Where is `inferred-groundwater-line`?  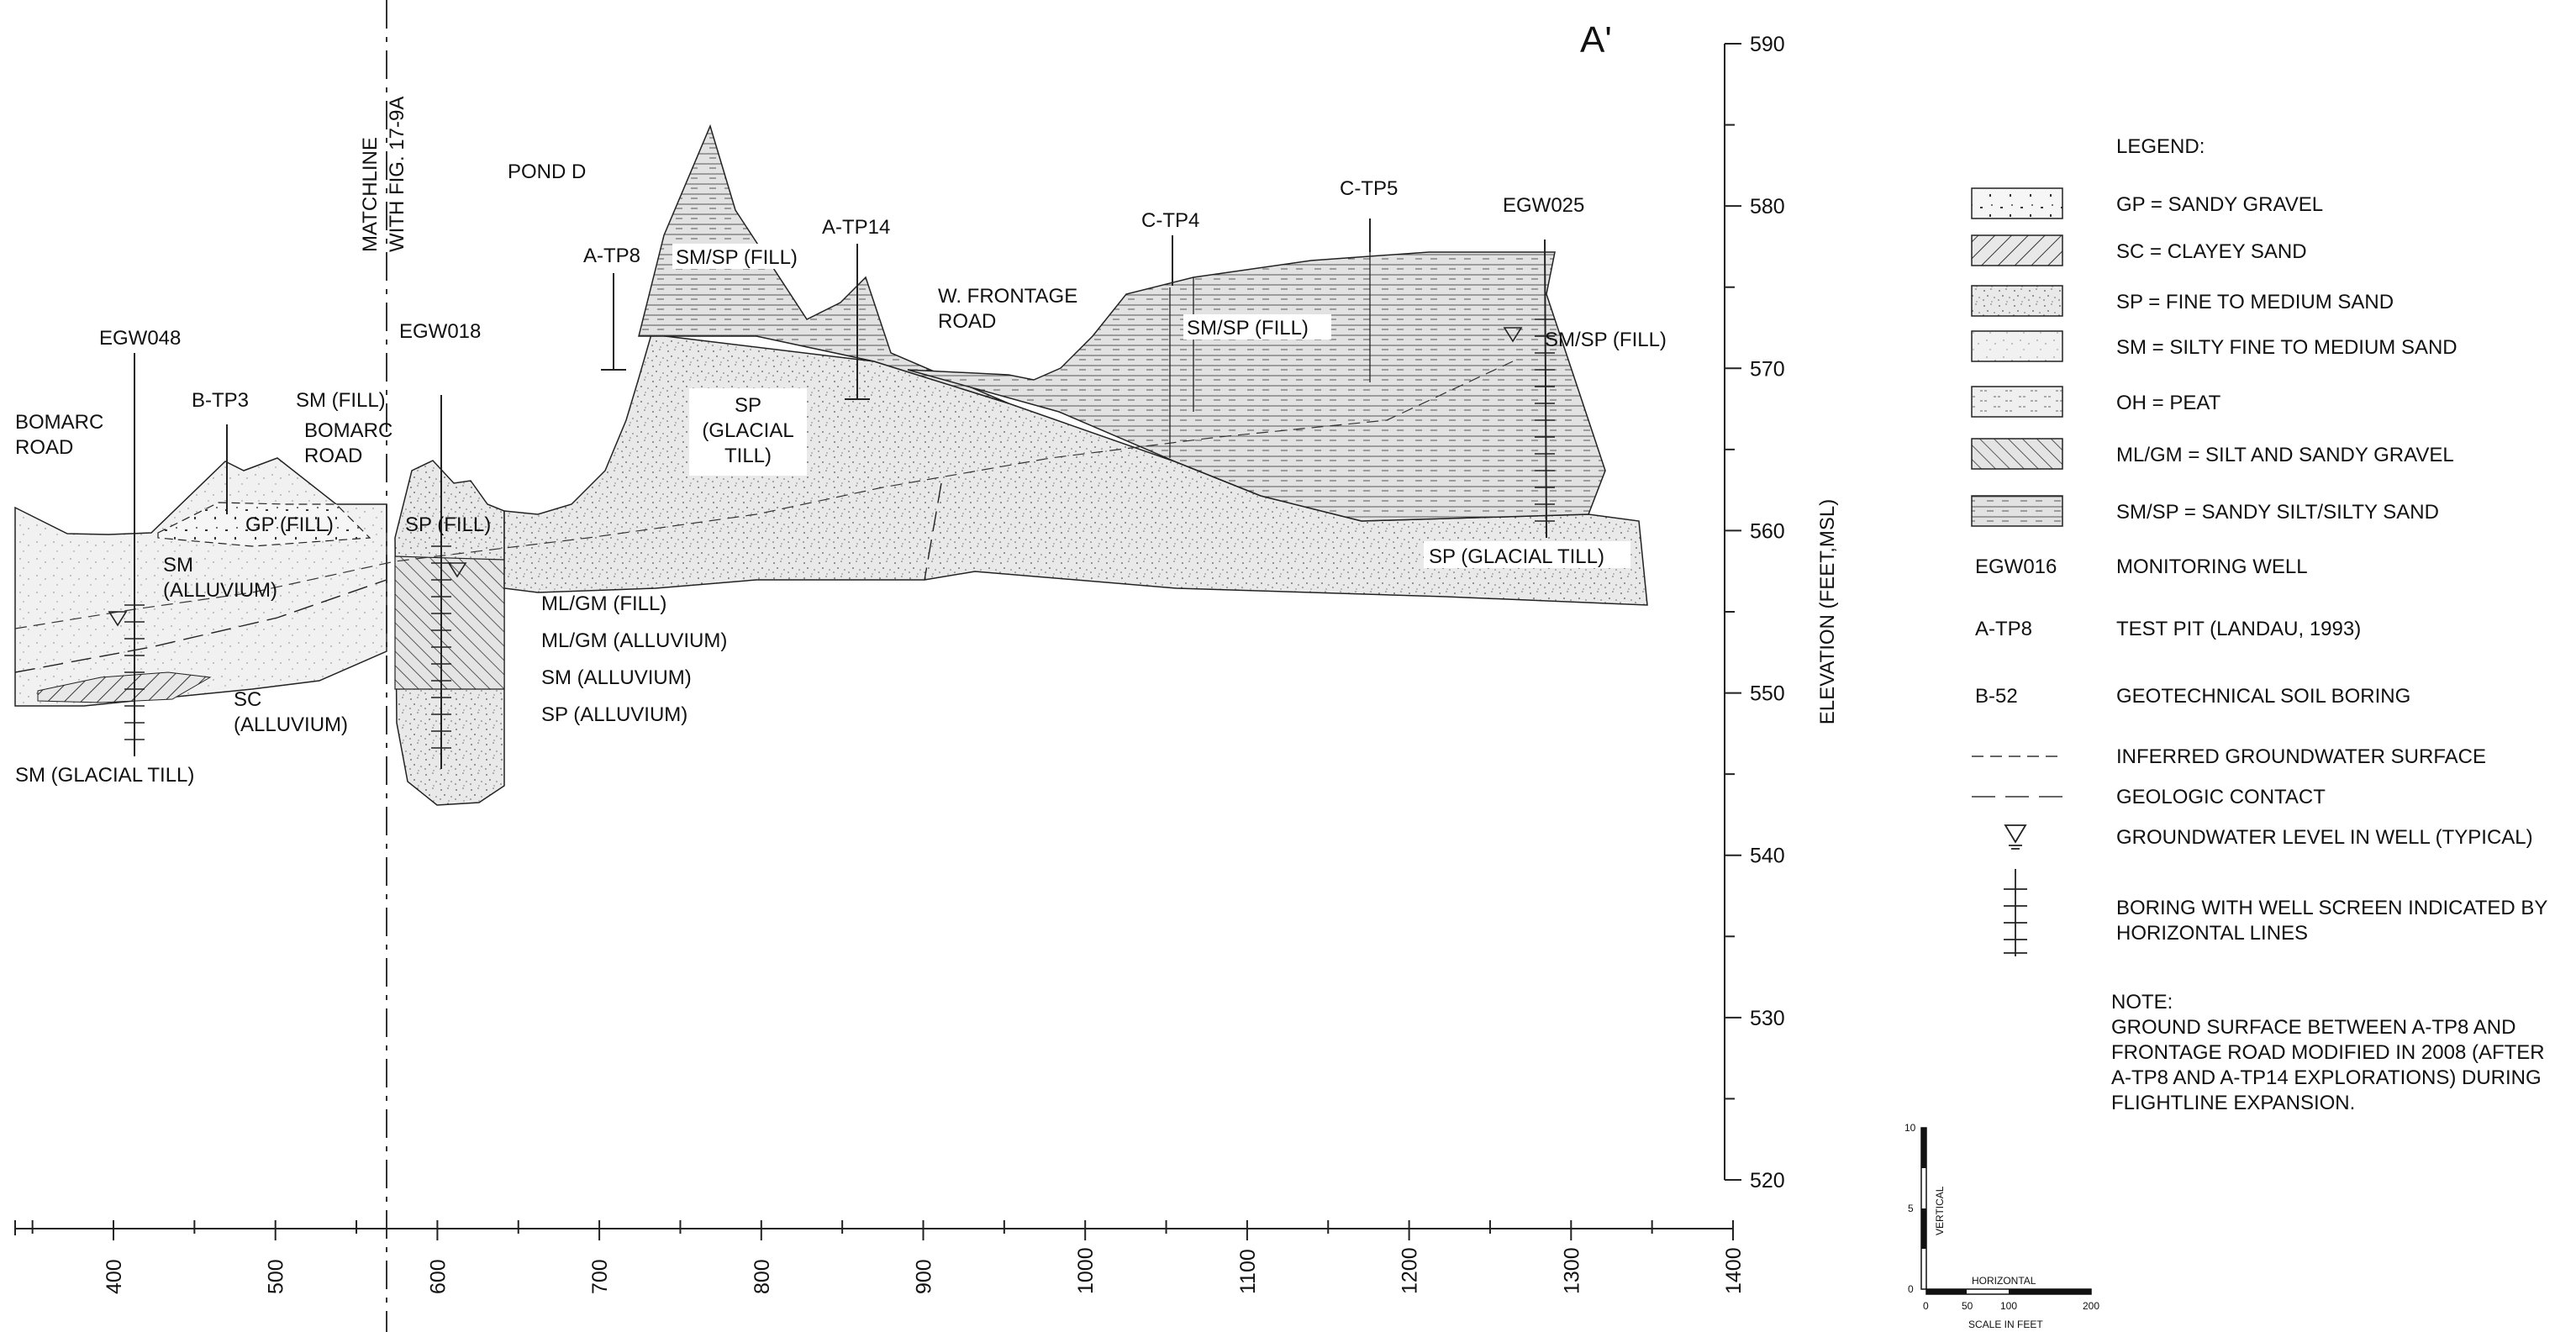 inferred-groundwater-line is located at coordinates (764, 495).